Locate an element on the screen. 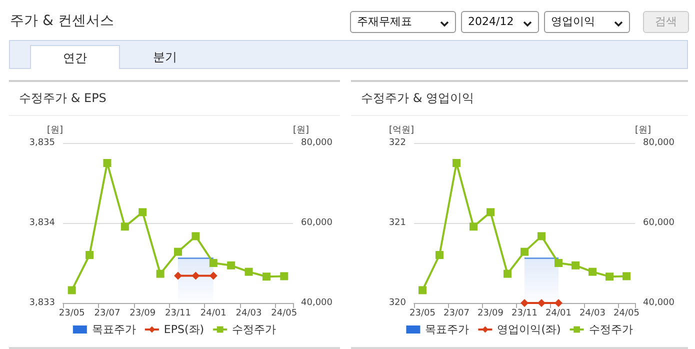 This screenshot has width=695, height=349. text: 분기 is located at coordinates (165, 57).